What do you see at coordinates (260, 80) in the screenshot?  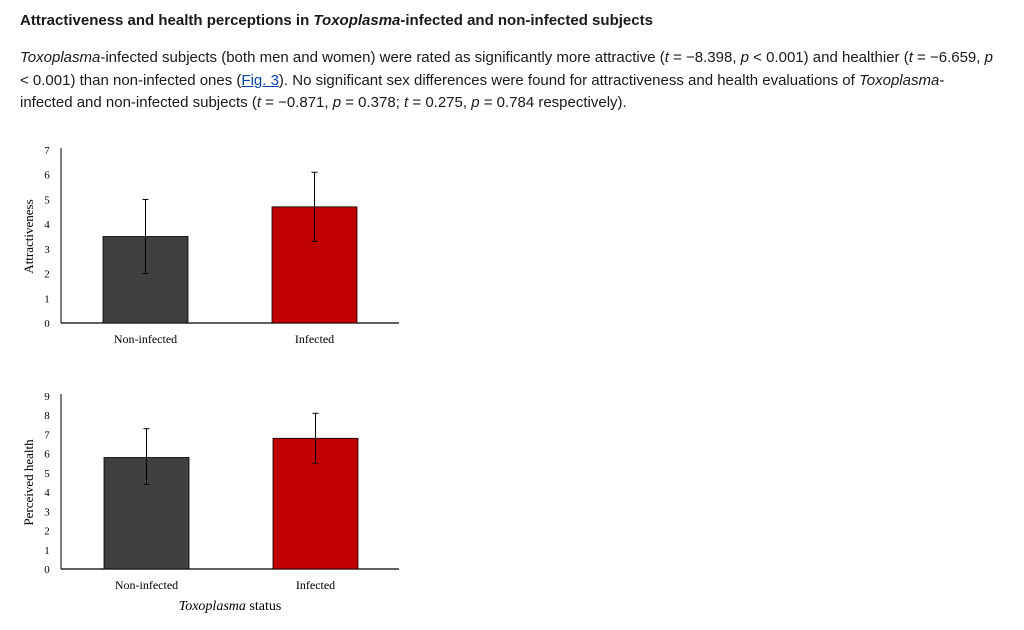 I see `figure-link: Fig. 3` at bounding box center [260, 80].